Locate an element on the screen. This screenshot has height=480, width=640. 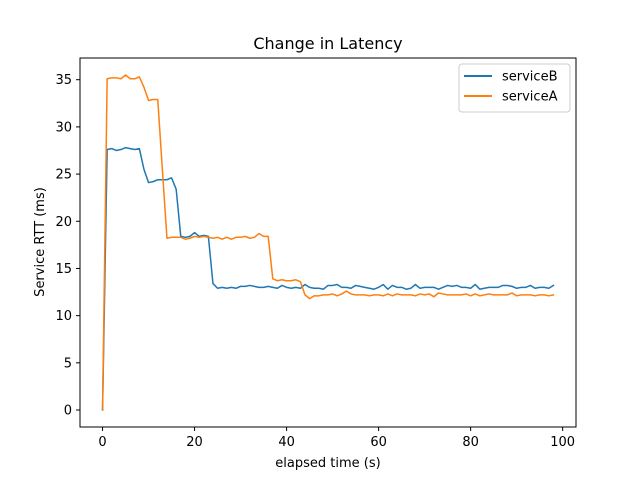
legend-label-serviceA: serviceA is located at coordinates (530, 97).